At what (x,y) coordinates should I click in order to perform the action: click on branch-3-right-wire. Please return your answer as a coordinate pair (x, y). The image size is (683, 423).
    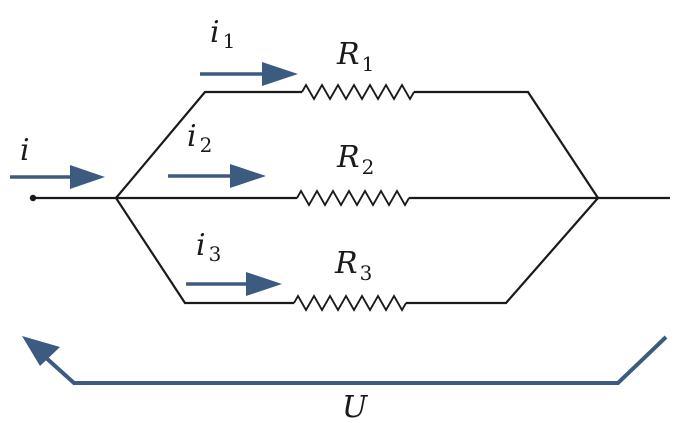
    Looking at the image, I should click on (502, 251).